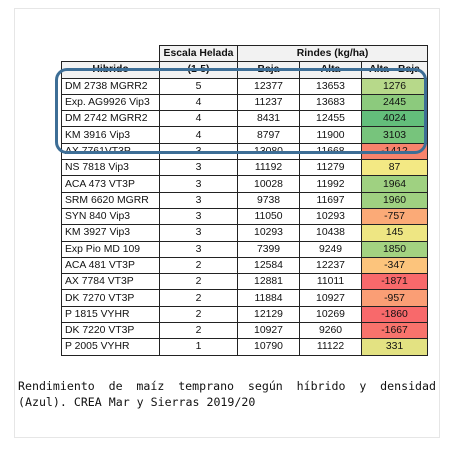 This screenshot has height=452, width=455. I want to click on header-row-columns: Hibrido (1-5) Baja Alta Alta - Baja, so click(244, 70).